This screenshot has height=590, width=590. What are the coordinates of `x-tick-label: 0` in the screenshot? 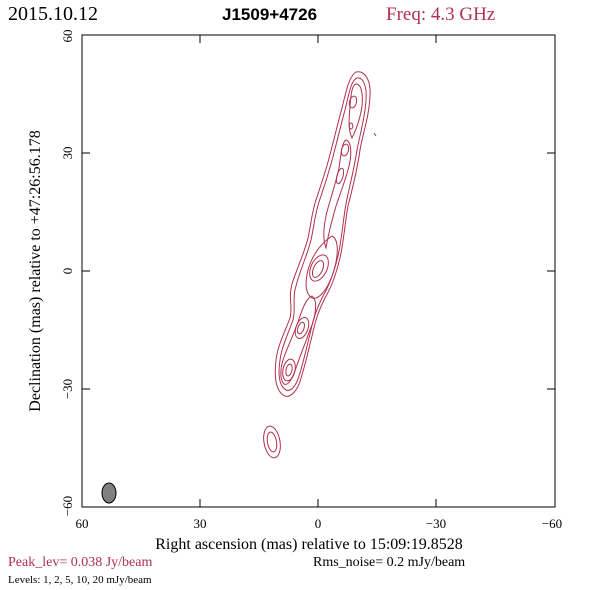 It's located at (318, 523).